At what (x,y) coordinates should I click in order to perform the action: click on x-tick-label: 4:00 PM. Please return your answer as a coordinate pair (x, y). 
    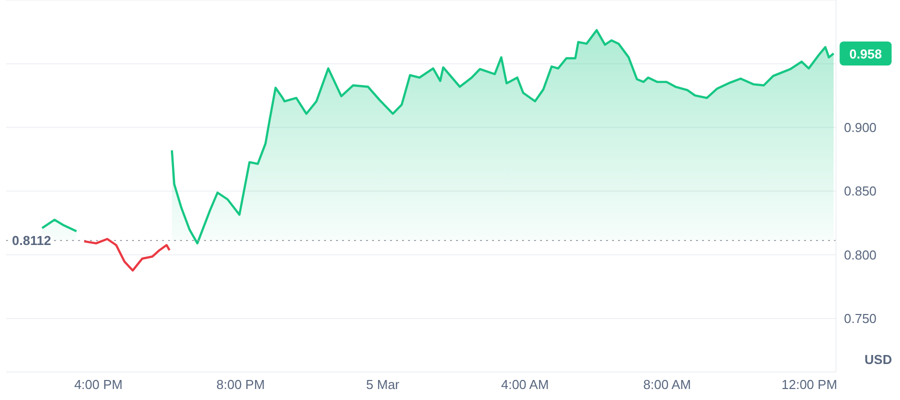
    Looking at the image, I should click on (98, 384).